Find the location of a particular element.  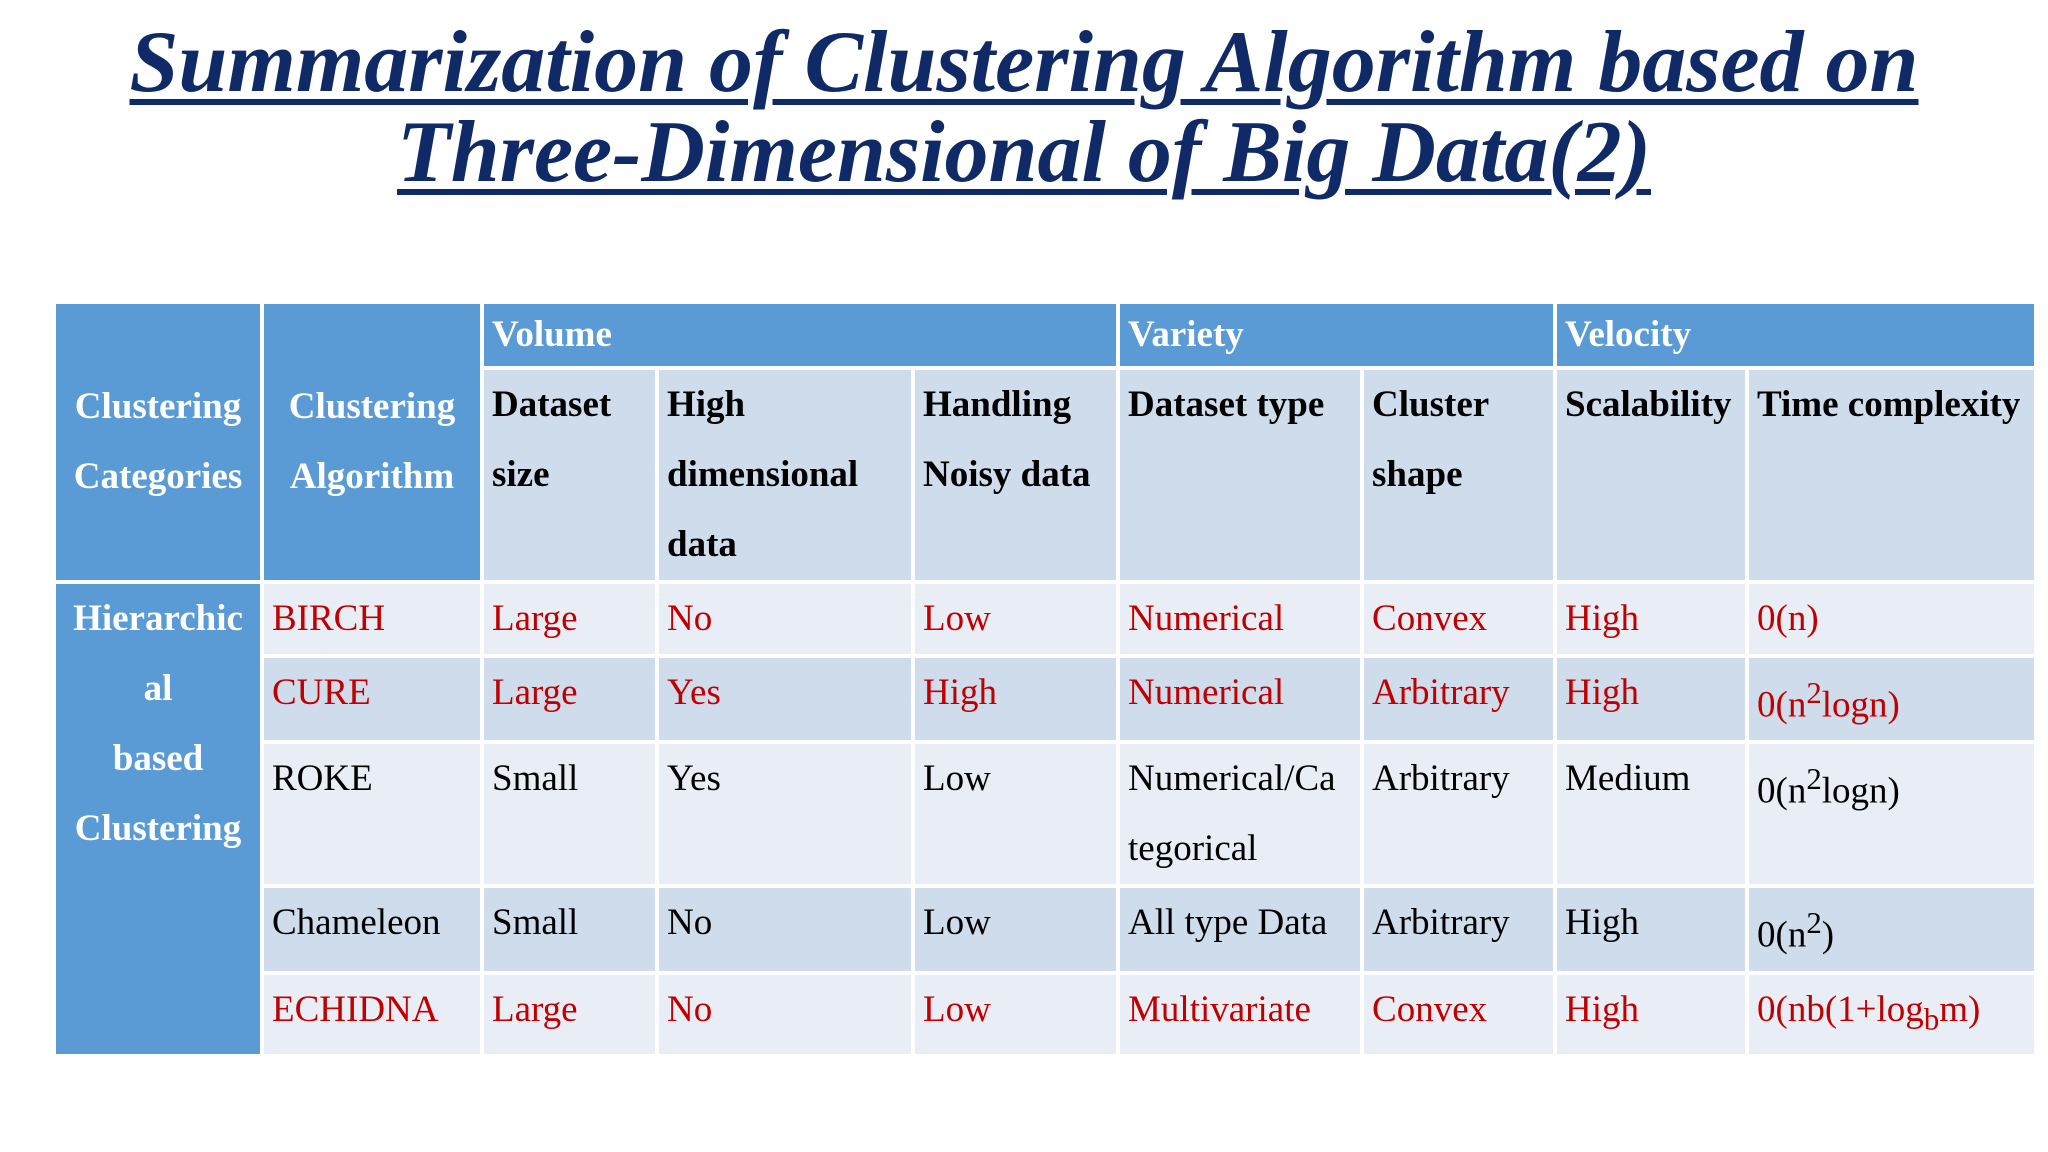

dataset-type-value: Numerical/Ca tegorical is located at coordinates (1240, 814).